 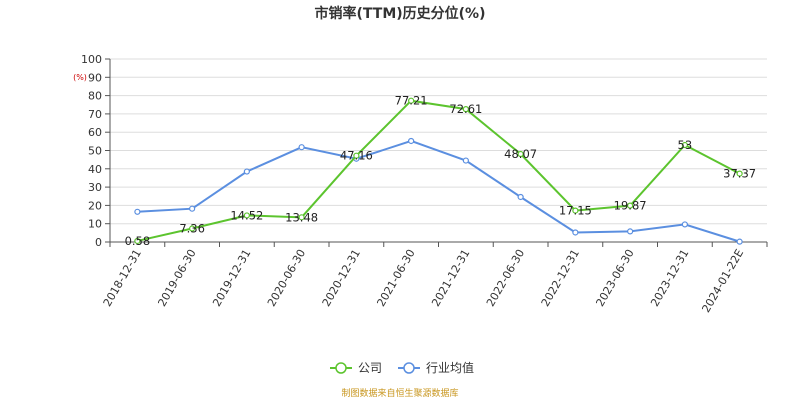 What do you see at coordinates (356, 368) in the screenshot?
I see `legend-item: 公司` at bounding box center [356, 368].